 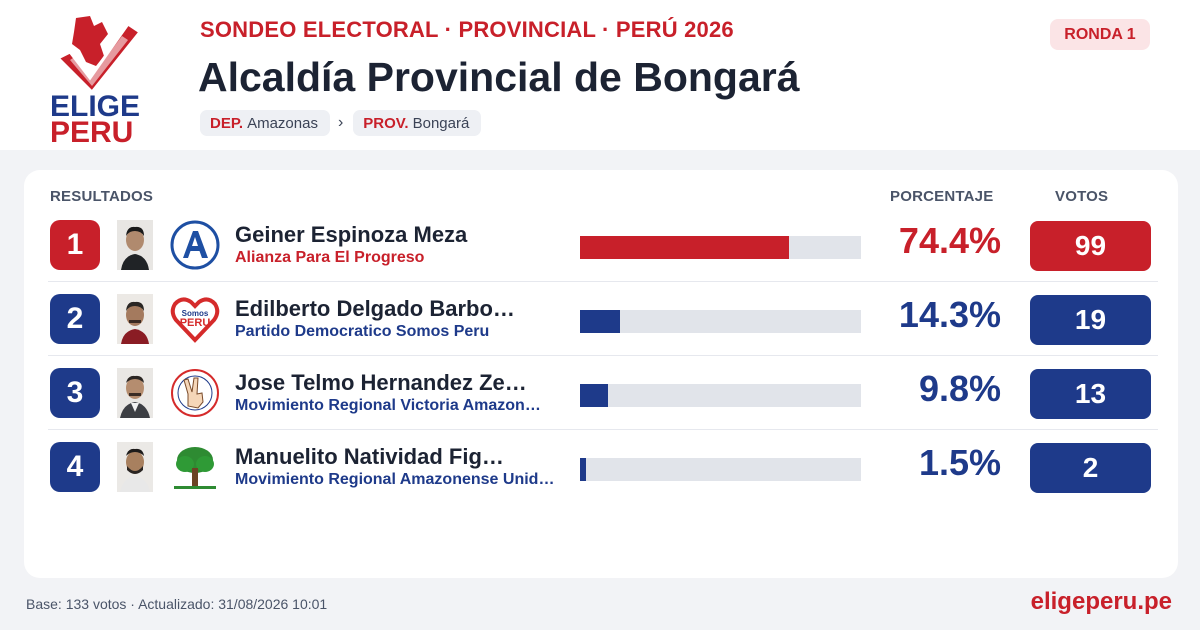 I want to click on breadcrumb-chevron-icon: ›, so click(x=340, y=122).